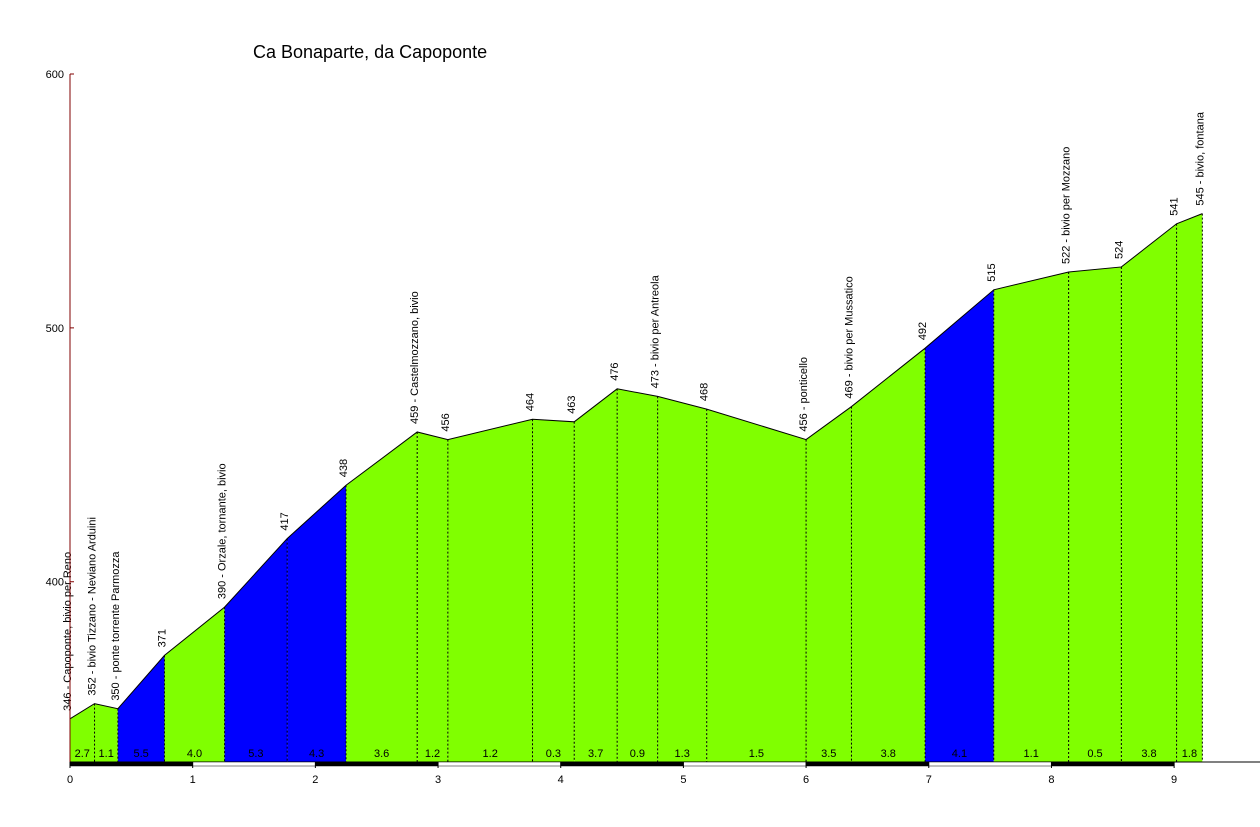 This screenshot has height=827, width=1260. Describe the element at coordinates (553, 754) in the screenshot. I see `gradient-label: 0.3` at that location.